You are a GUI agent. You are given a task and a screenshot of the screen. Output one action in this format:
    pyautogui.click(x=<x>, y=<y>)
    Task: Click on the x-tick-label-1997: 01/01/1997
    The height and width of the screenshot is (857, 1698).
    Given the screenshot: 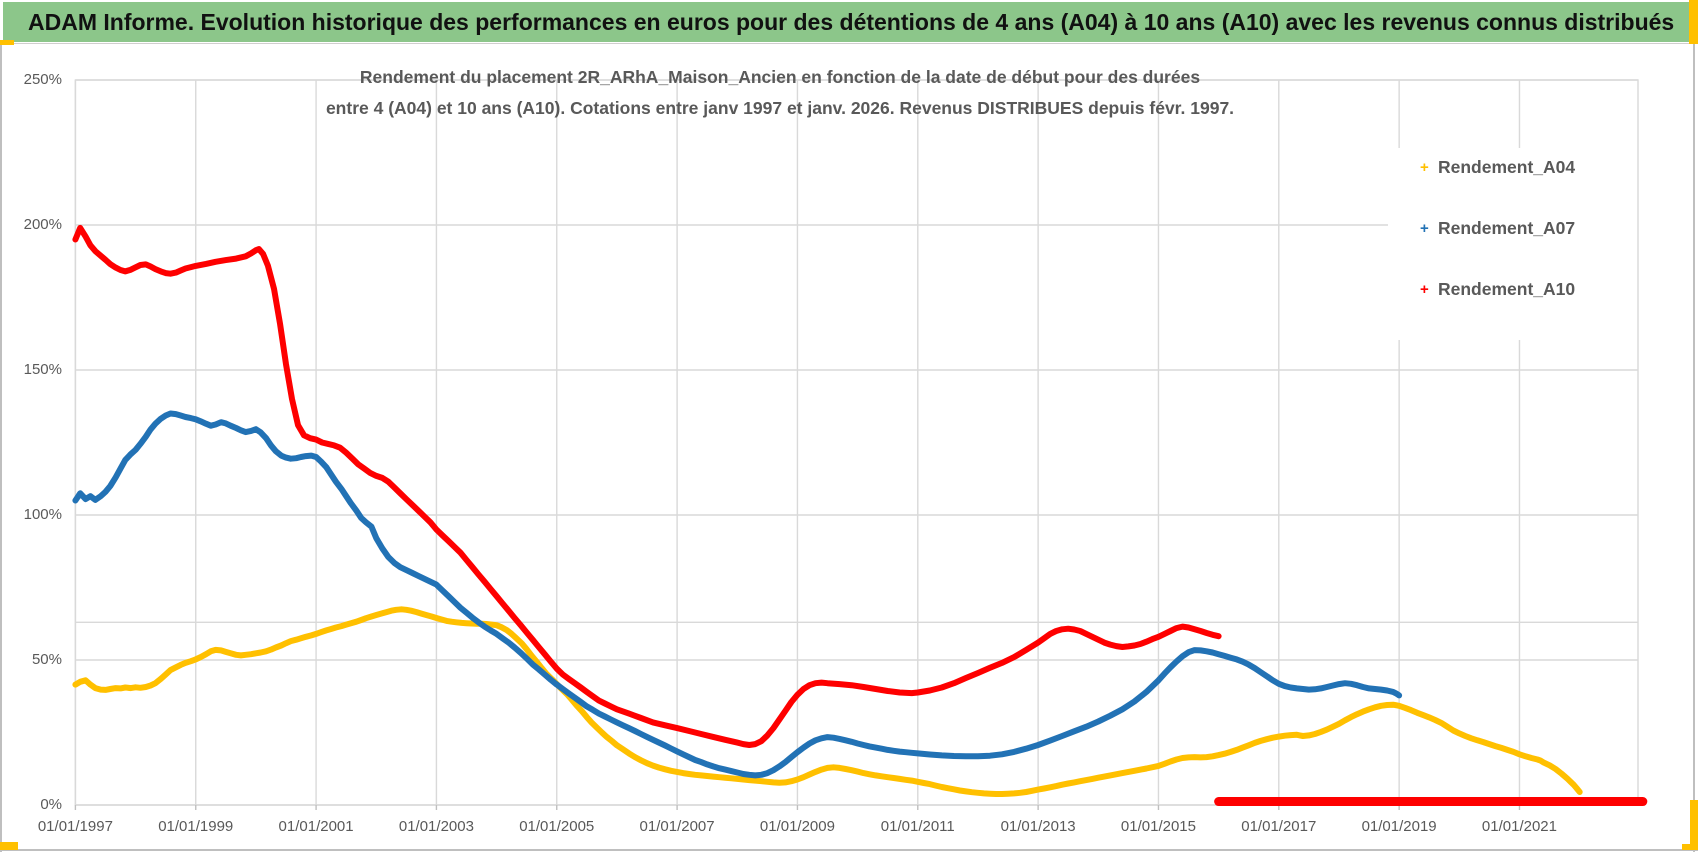 What is the action you would take?
    pyautogui.click(x=75, y=826)
    